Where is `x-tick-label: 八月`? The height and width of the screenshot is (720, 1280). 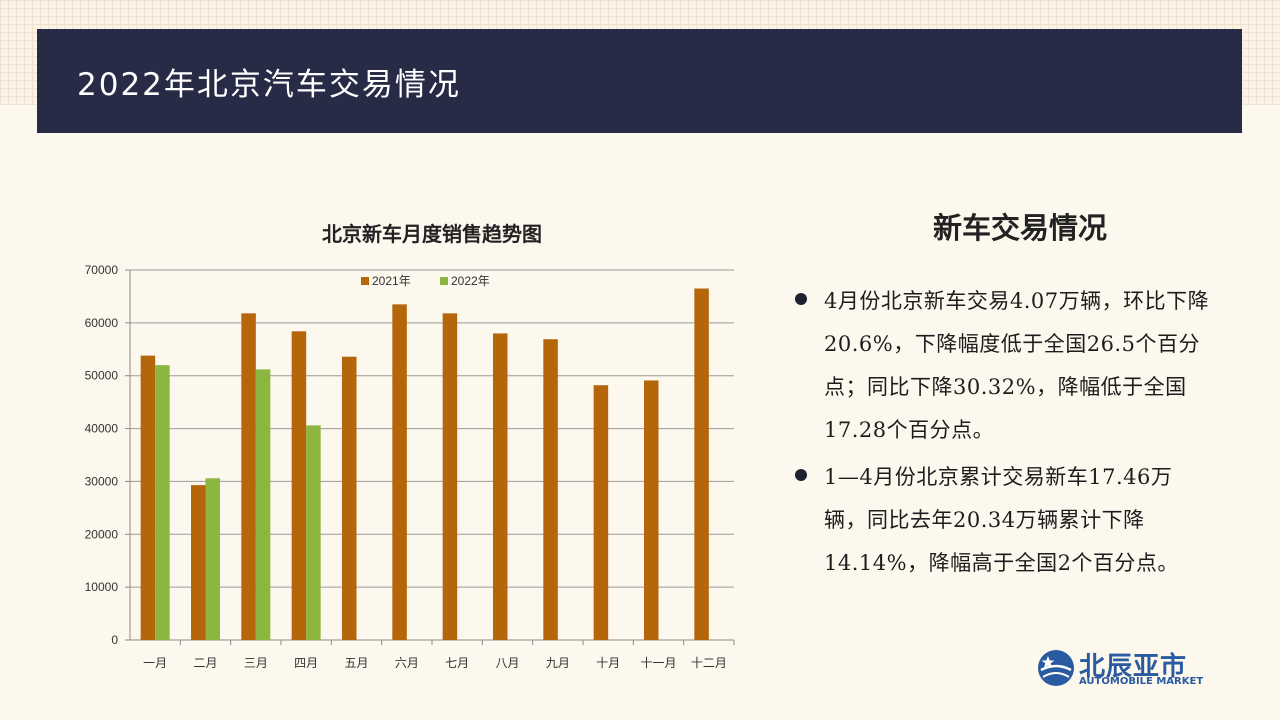
x-tick-label: 八月 is located at coordinates (507, 663).